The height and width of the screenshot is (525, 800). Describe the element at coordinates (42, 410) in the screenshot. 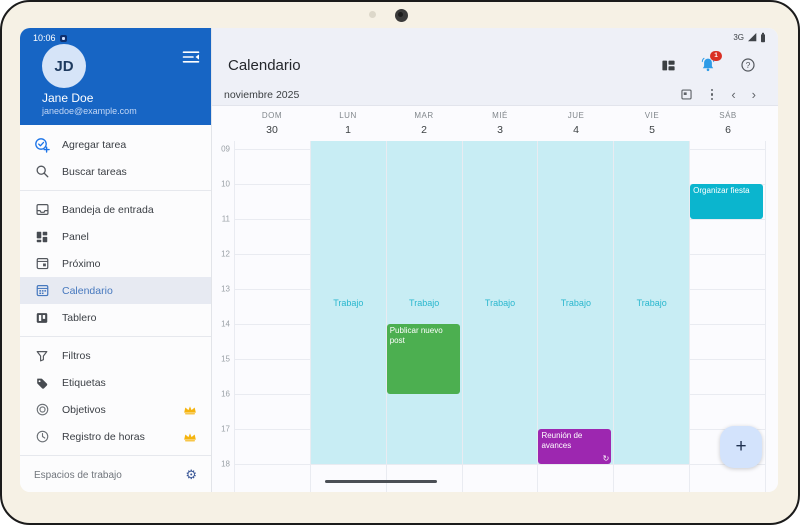

I see `target-icon` at that location.